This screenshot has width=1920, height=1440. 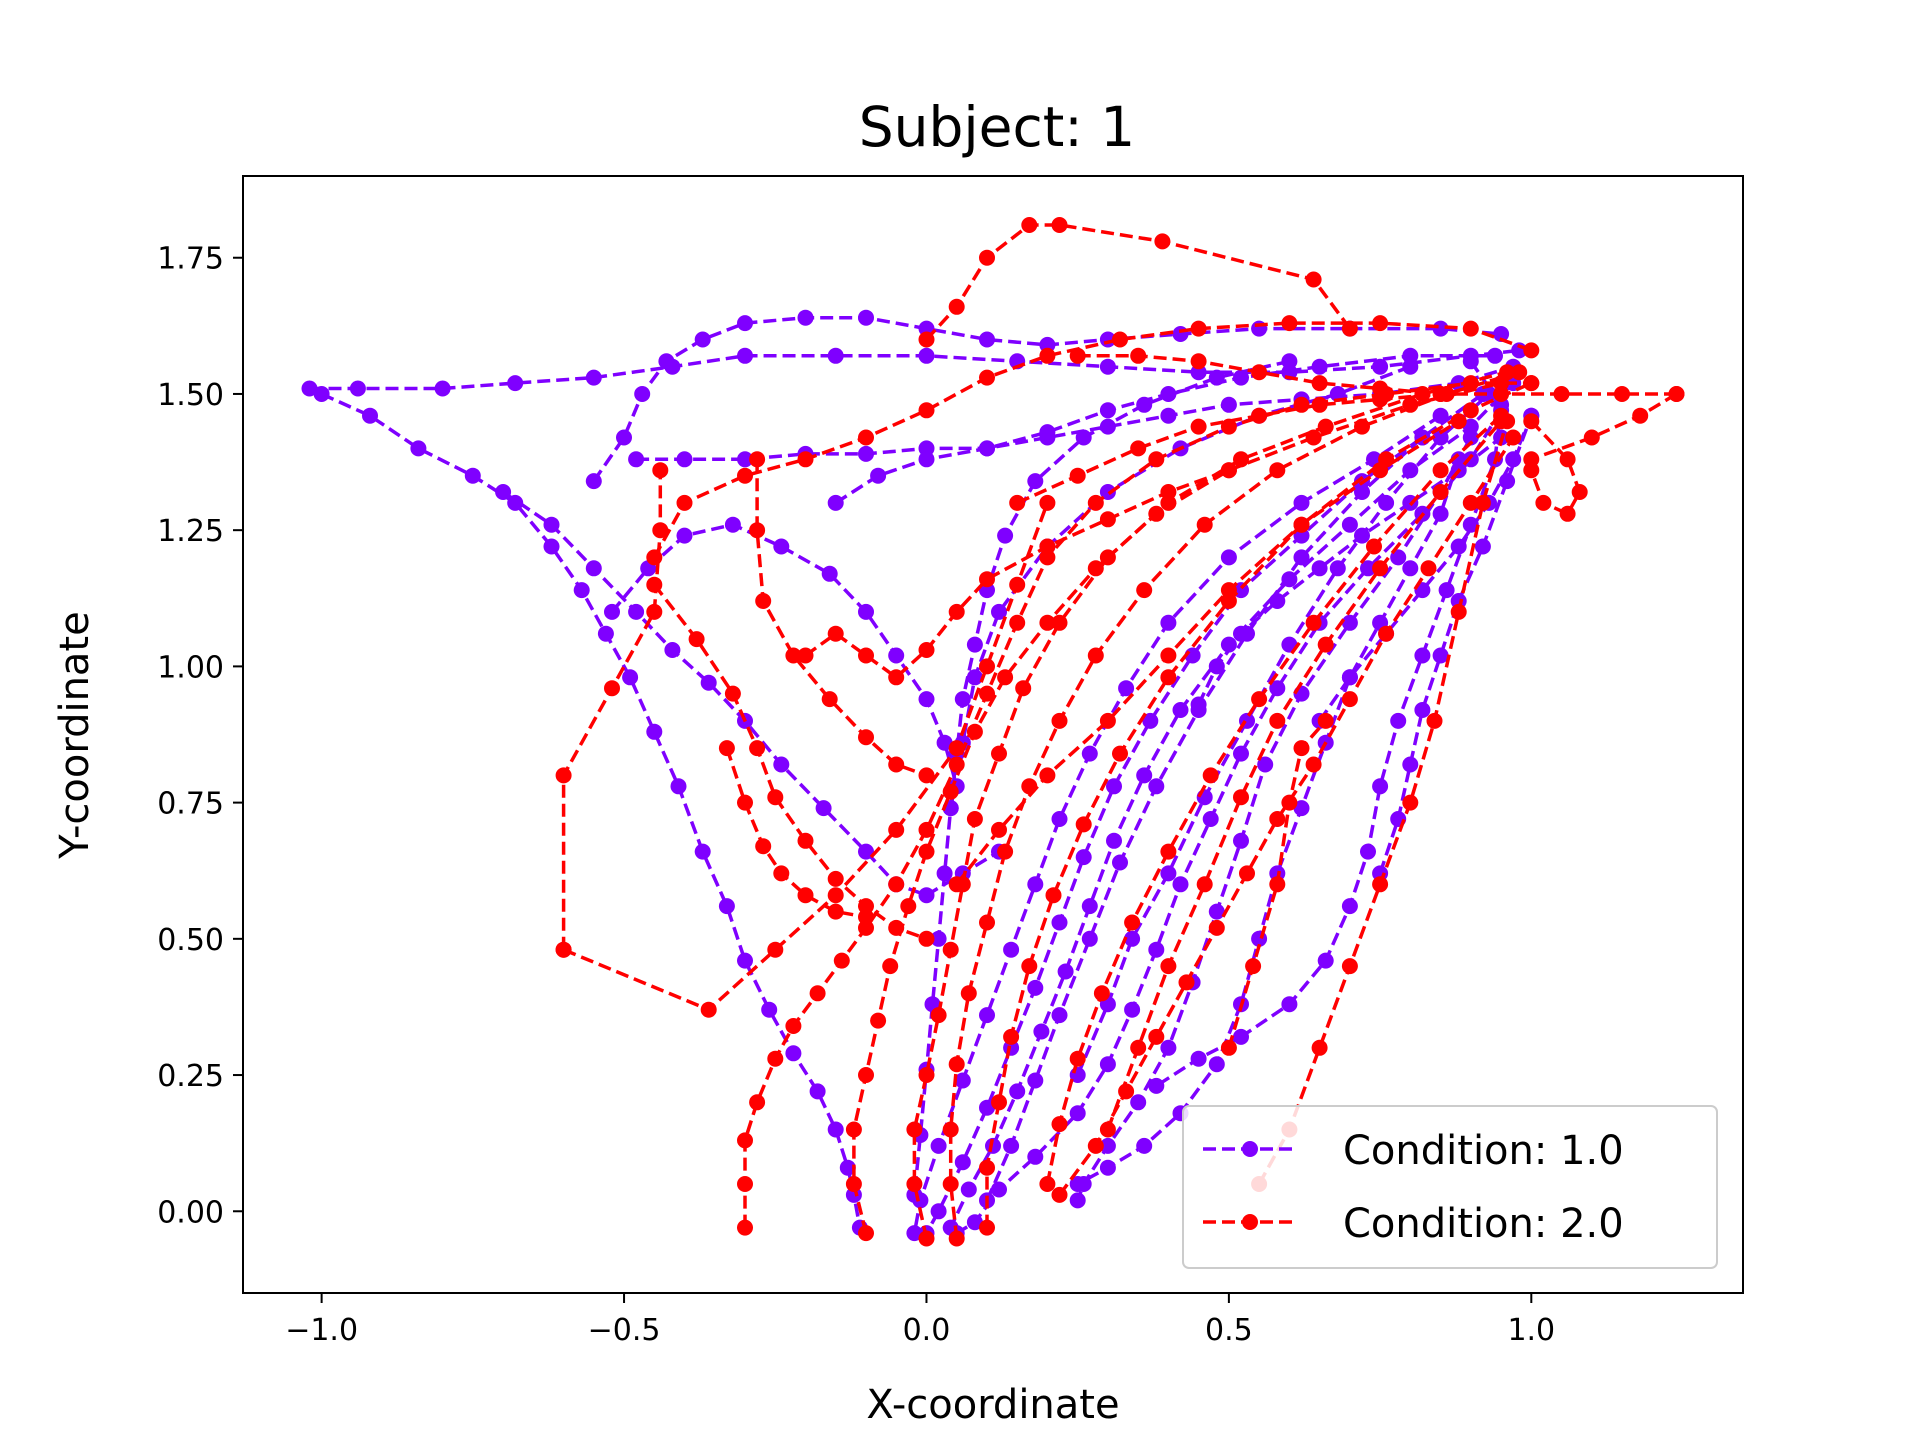 What do you see at coordinates (75, 735) in the screenshot?
I see `y-axis-label: Y-coordinate` at bounding box center [75, 735].